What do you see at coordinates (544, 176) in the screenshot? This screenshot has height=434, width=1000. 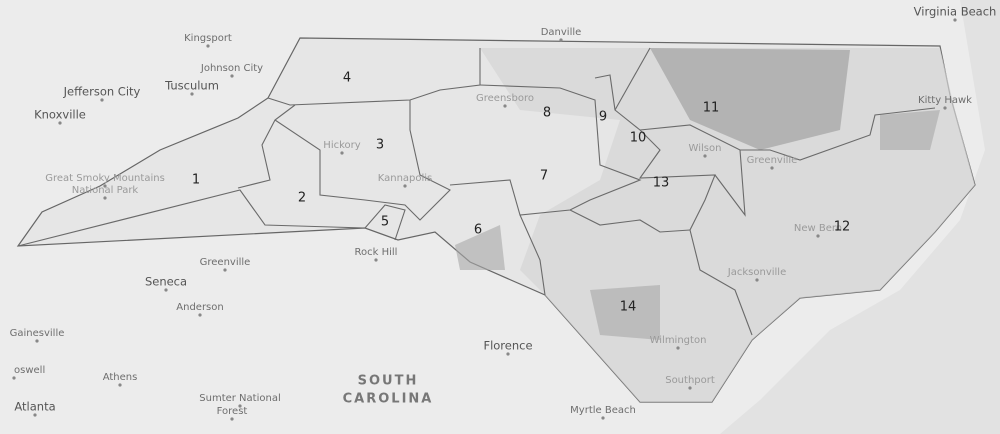 I see `district-label: 7` at bounding box center [544, 176].